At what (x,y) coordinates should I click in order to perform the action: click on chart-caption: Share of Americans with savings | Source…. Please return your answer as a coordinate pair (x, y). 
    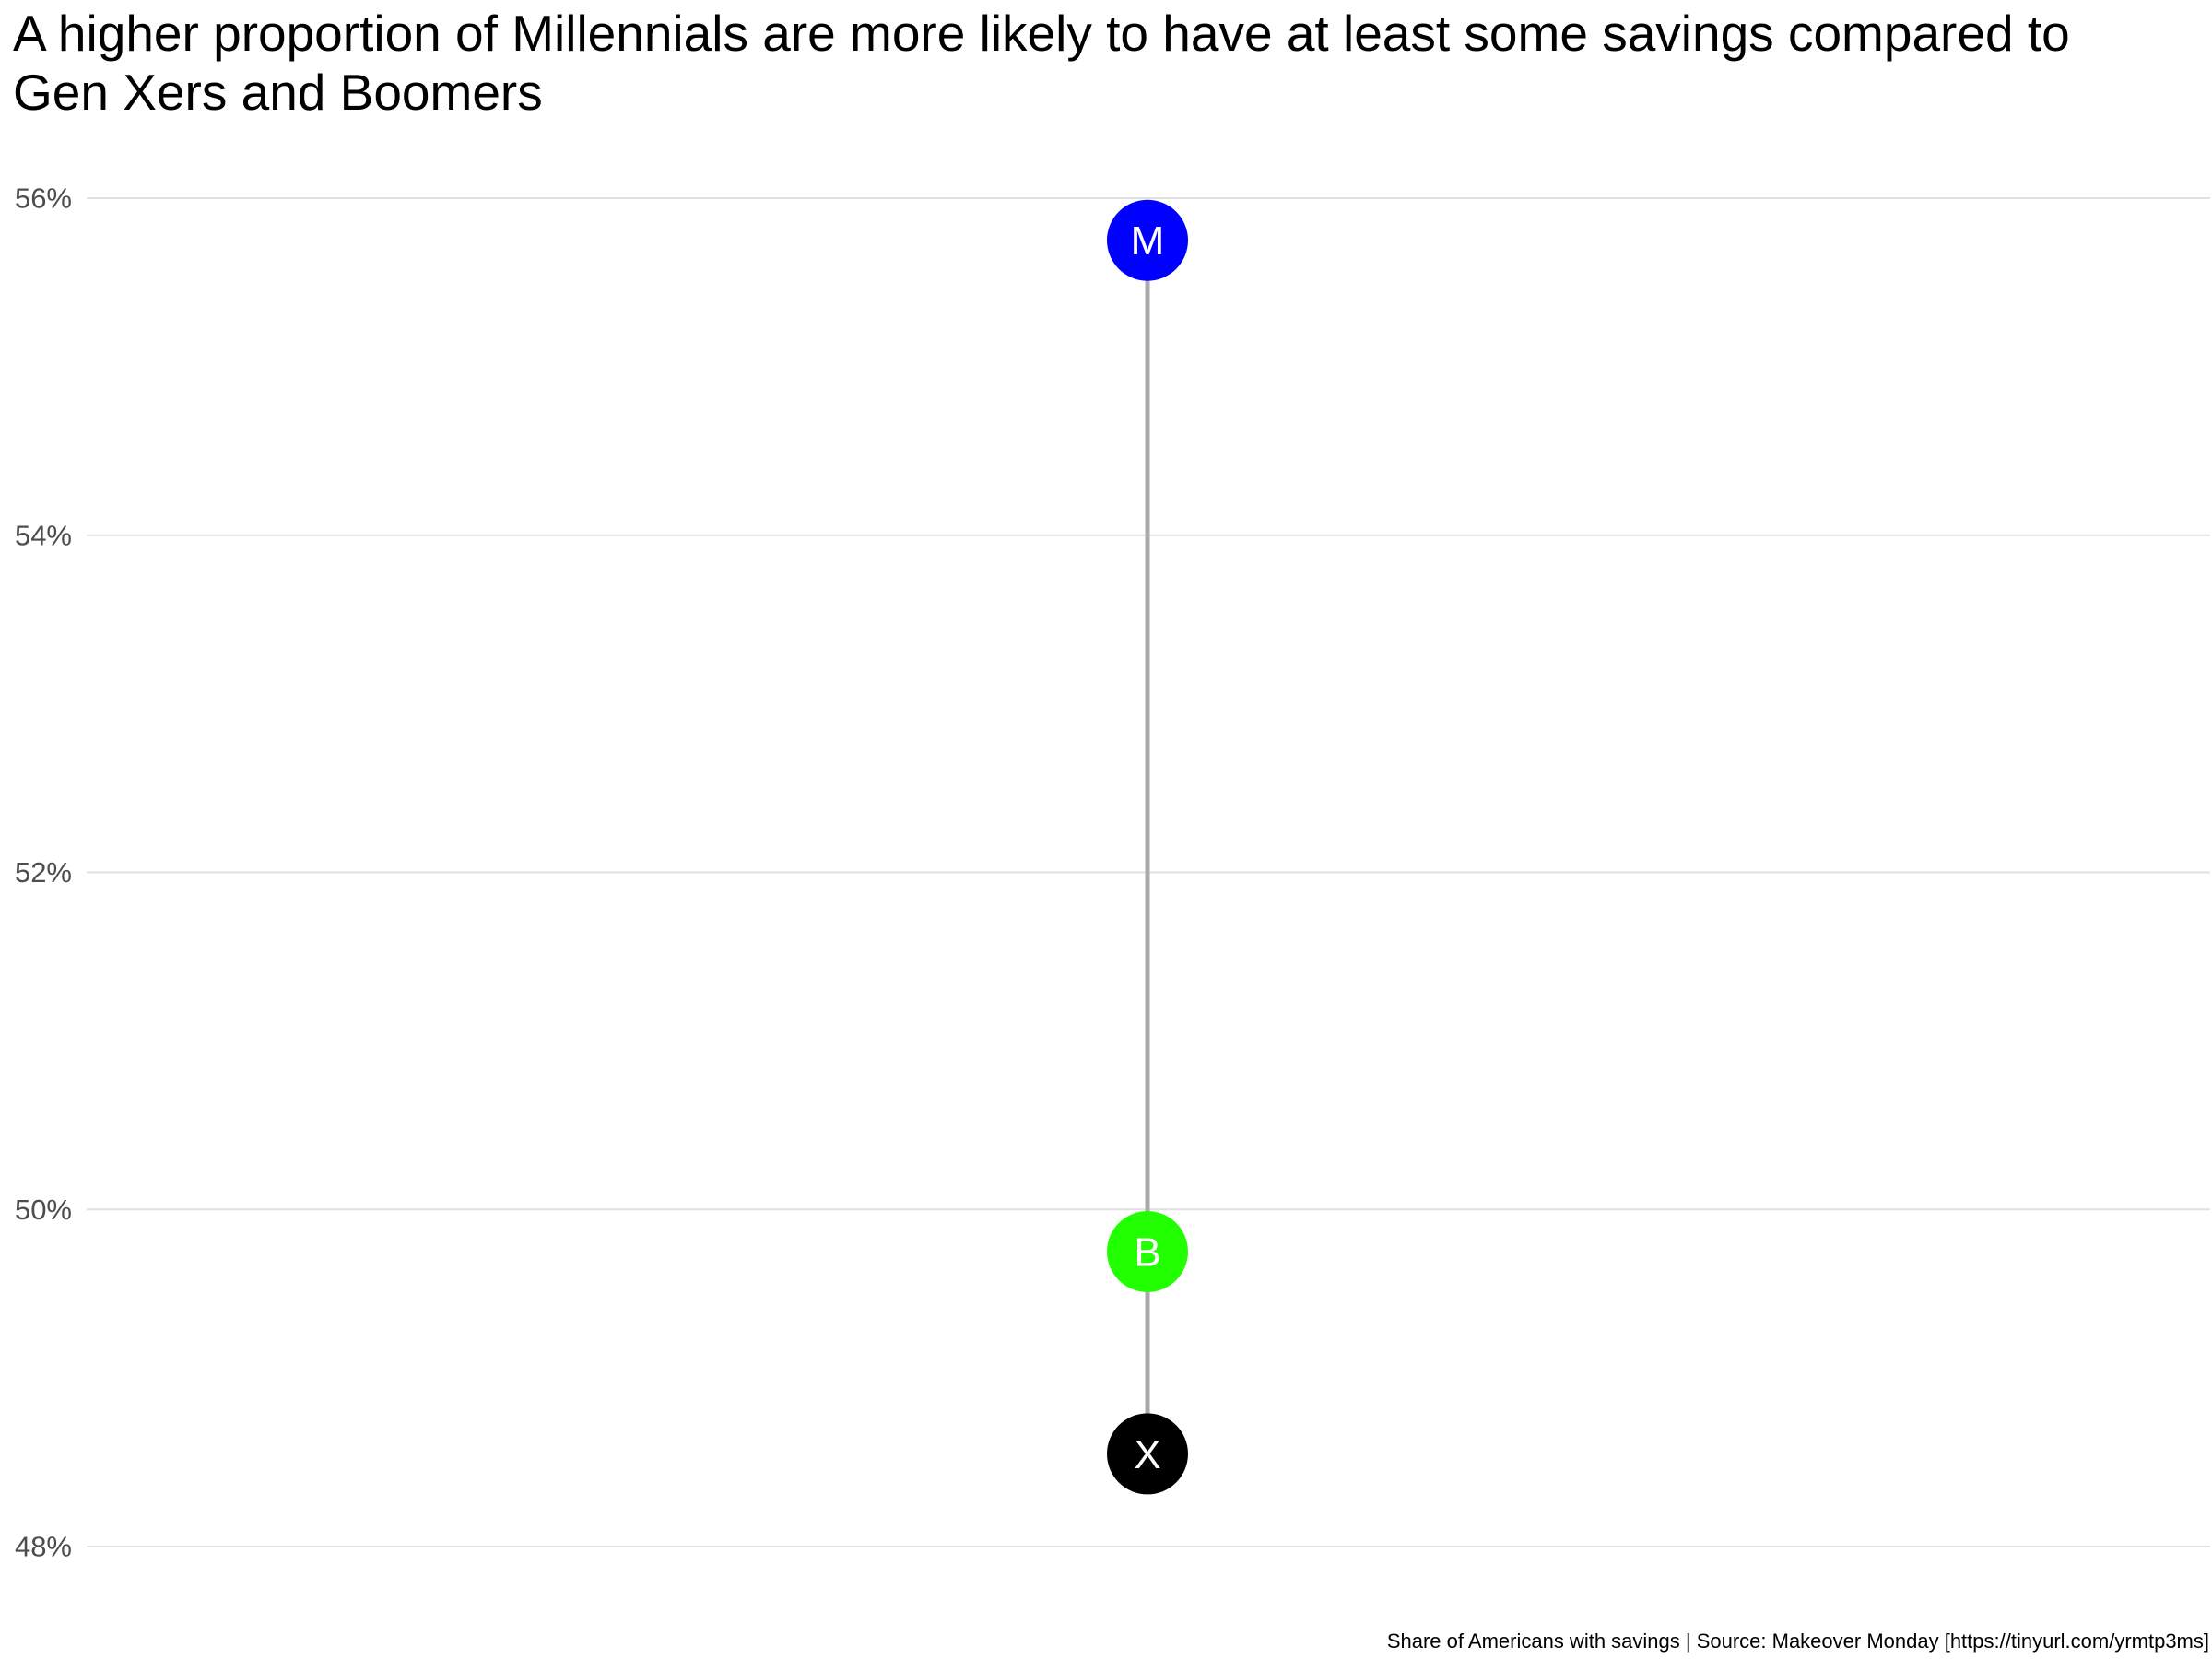
    Looking at the image, I should click on (1797, 1641).